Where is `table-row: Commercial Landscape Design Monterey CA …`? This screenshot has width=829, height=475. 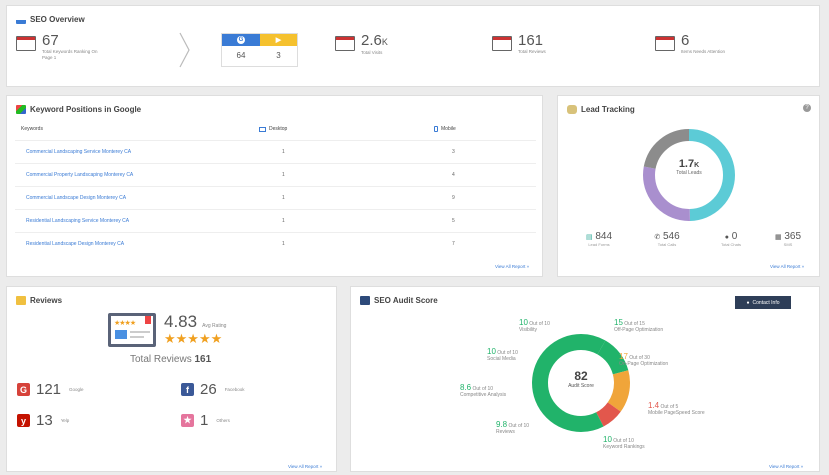
table-row: Commercial Landscape Design Monterey CA … is located at coordinates (275, 197).